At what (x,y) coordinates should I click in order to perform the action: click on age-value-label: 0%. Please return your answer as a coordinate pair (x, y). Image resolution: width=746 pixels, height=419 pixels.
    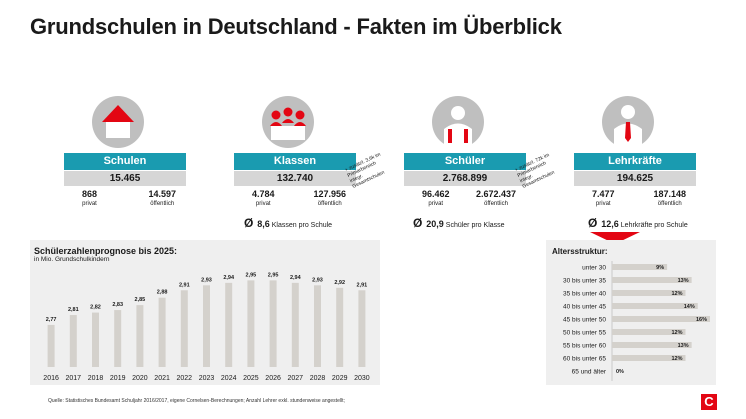
    Looking at the image, I should click on (620, 372).